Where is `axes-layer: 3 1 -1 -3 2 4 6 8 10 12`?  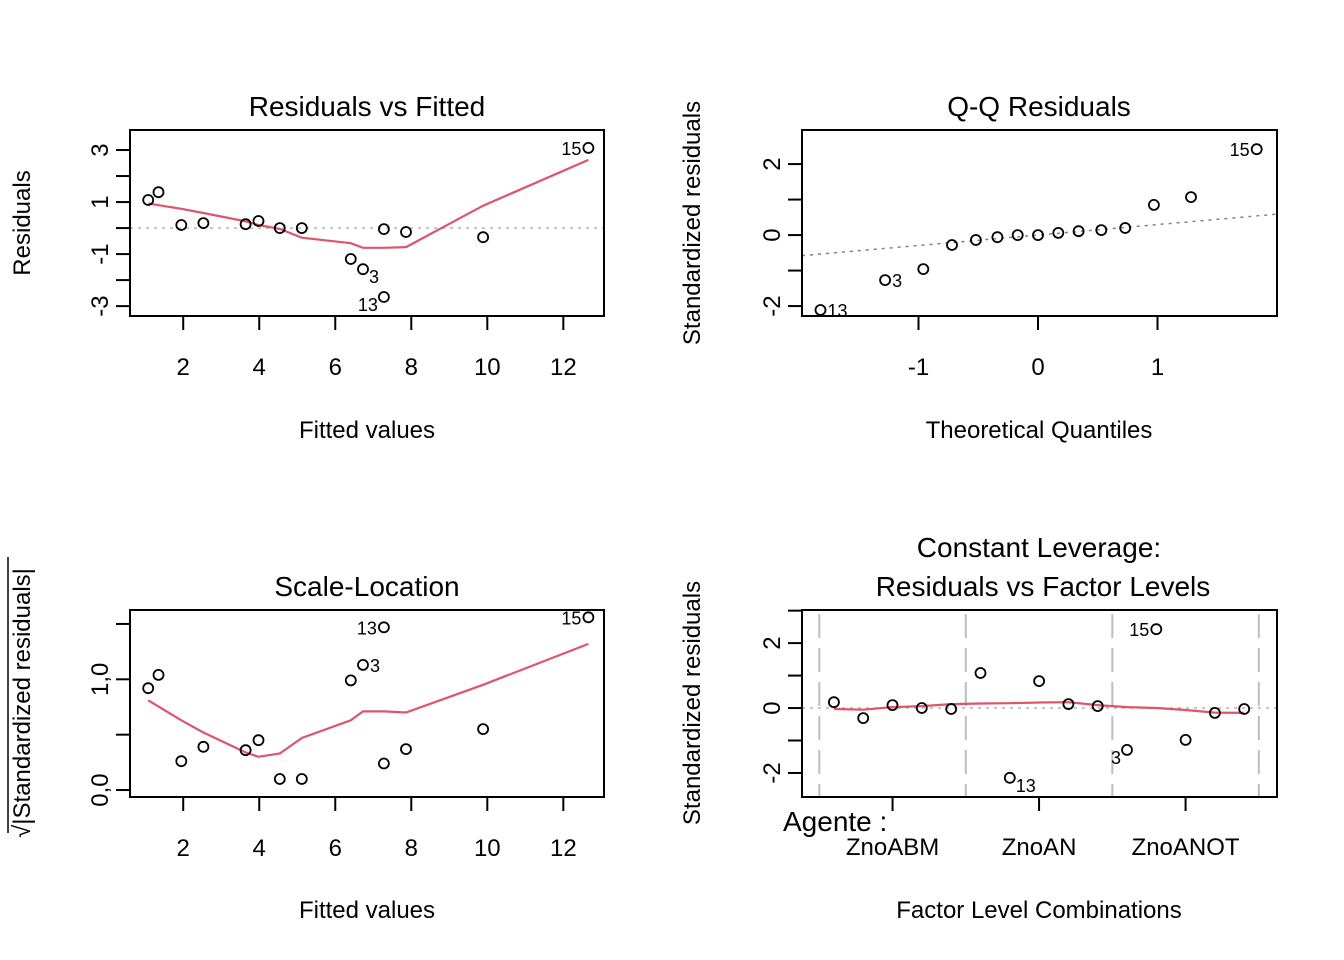 axes-layer: 3 1 -1 -3 2 4 6 8 10 12 is located at coordinates (346, 255).